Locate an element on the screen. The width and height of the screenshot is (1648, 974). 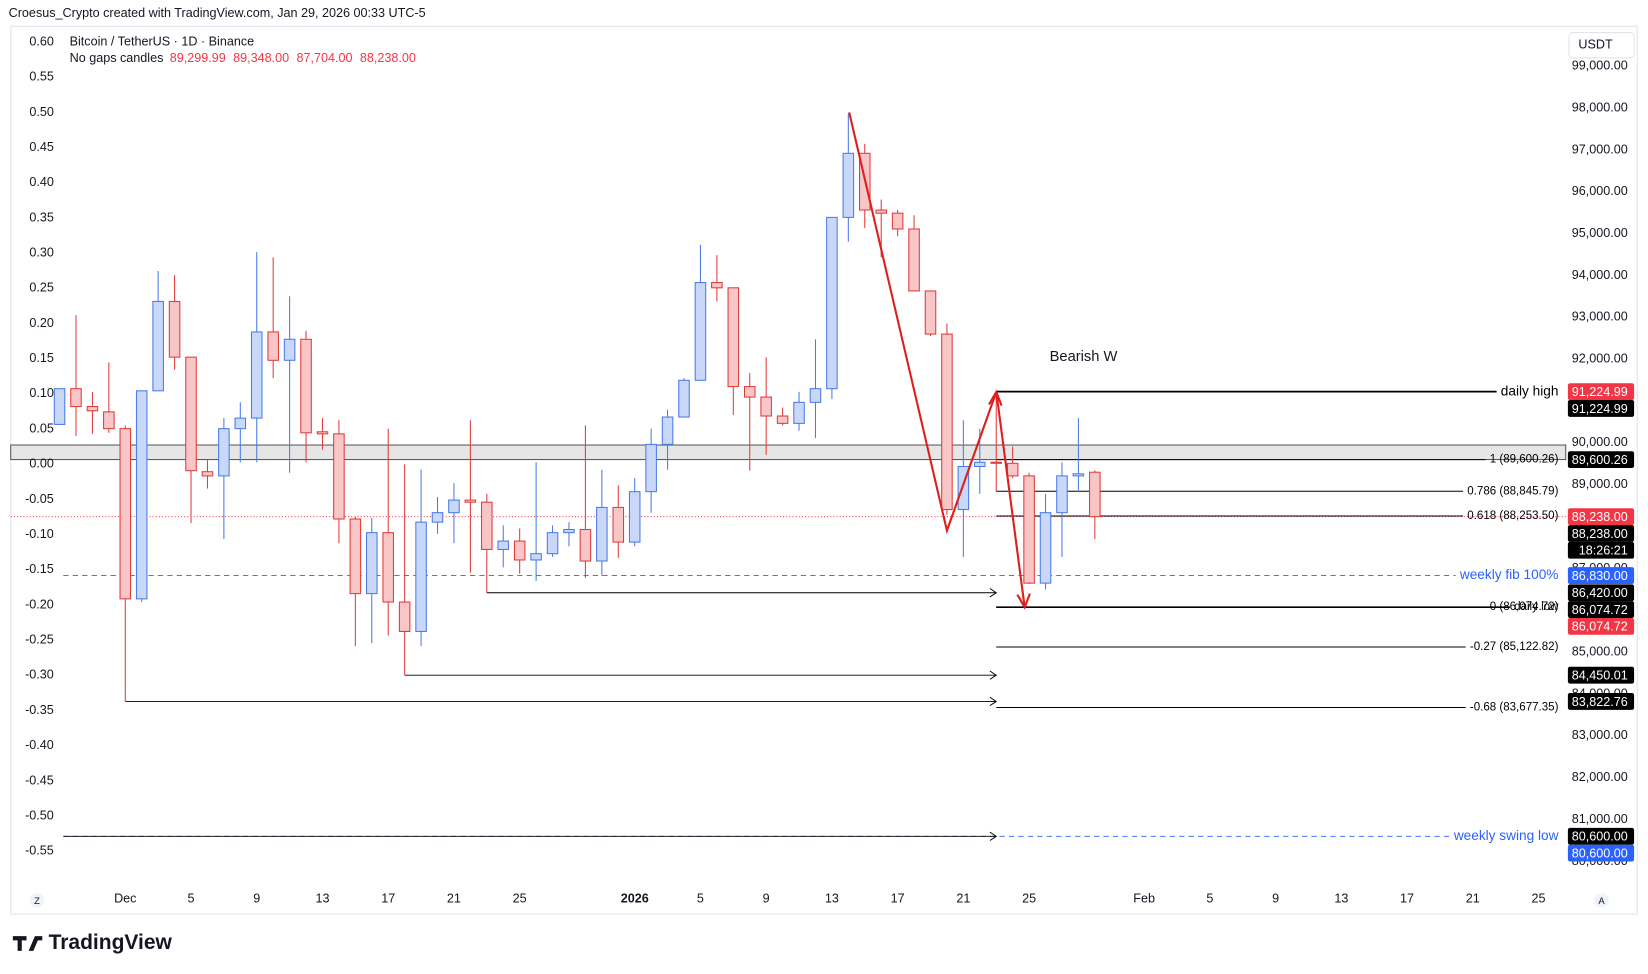
y2-tick-label: 0.05 is located at coordinates (41, 428).